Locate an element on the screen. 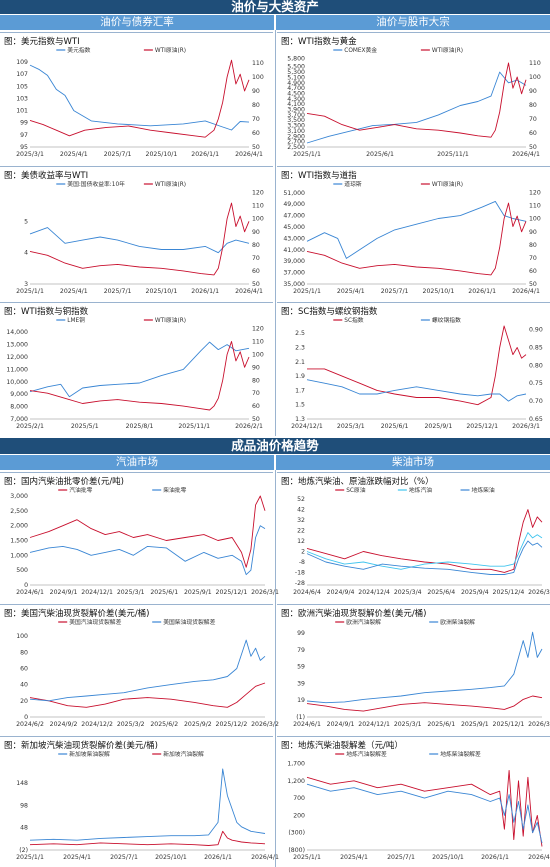 The height and width of the screenshot is (867, 550). legend-label: 柴油批零 is located at coordinates (174, 490).